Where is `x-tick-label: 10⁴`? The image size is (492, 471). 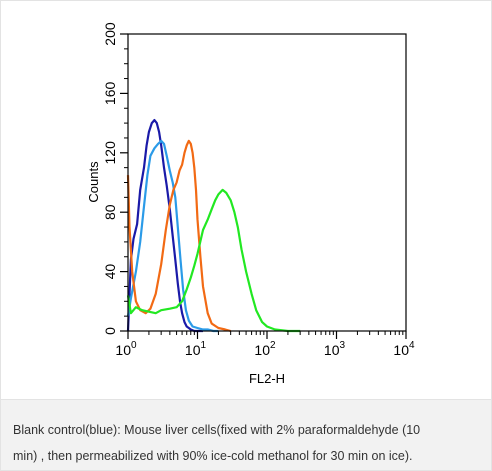 x-tick-label: 10⁴ is located at coordinates (404, 349).